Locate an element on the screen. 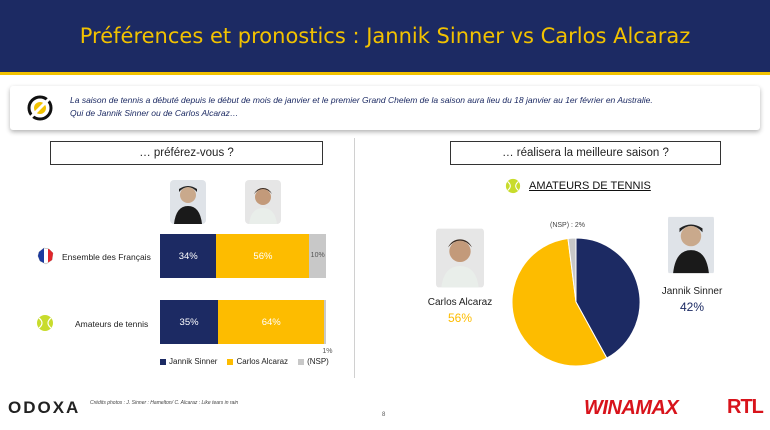 Image resolution: width=770 pixels, height=430 pixels. bar-data-label: 10% is located at coordinates (317, 255).